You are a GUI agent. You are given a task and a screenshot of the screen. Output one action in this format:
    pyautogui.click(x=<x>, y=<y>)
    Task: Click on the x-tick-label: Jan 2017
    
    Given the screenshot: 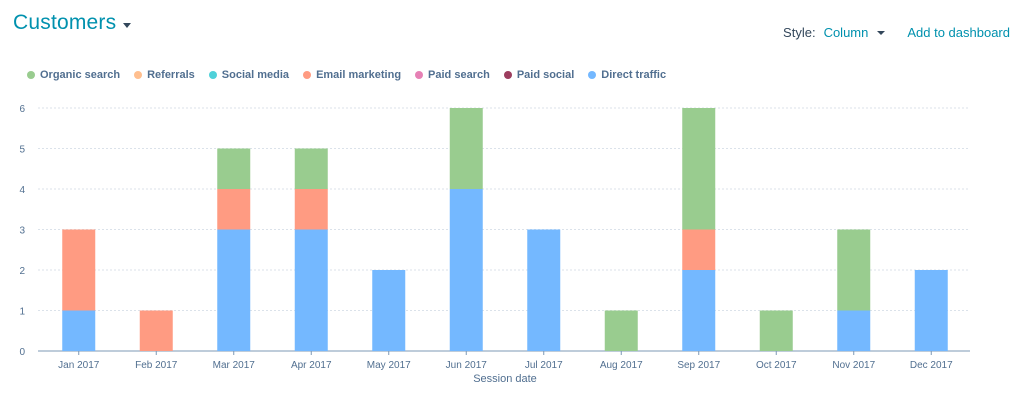 What is the action you would take?
    pyautogui.click(x=79, y=365)
    